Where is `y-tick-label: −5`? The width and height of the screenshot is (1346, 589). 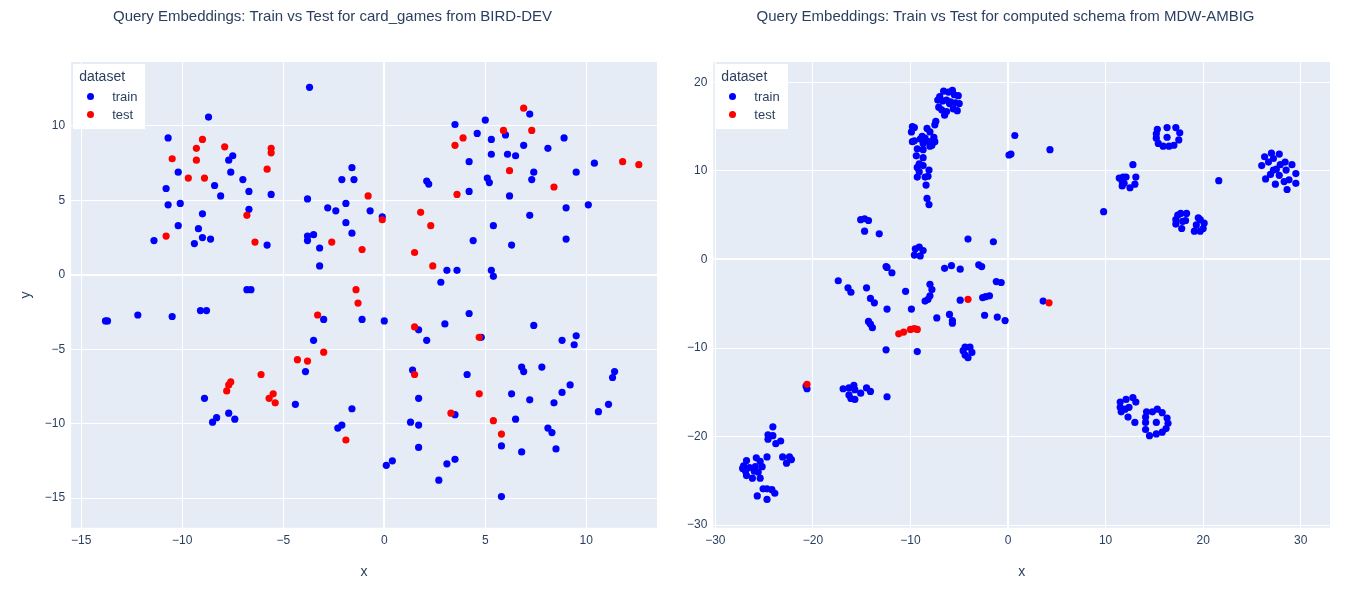
y-tick-label: −5 is located at coordinates (58, 348).